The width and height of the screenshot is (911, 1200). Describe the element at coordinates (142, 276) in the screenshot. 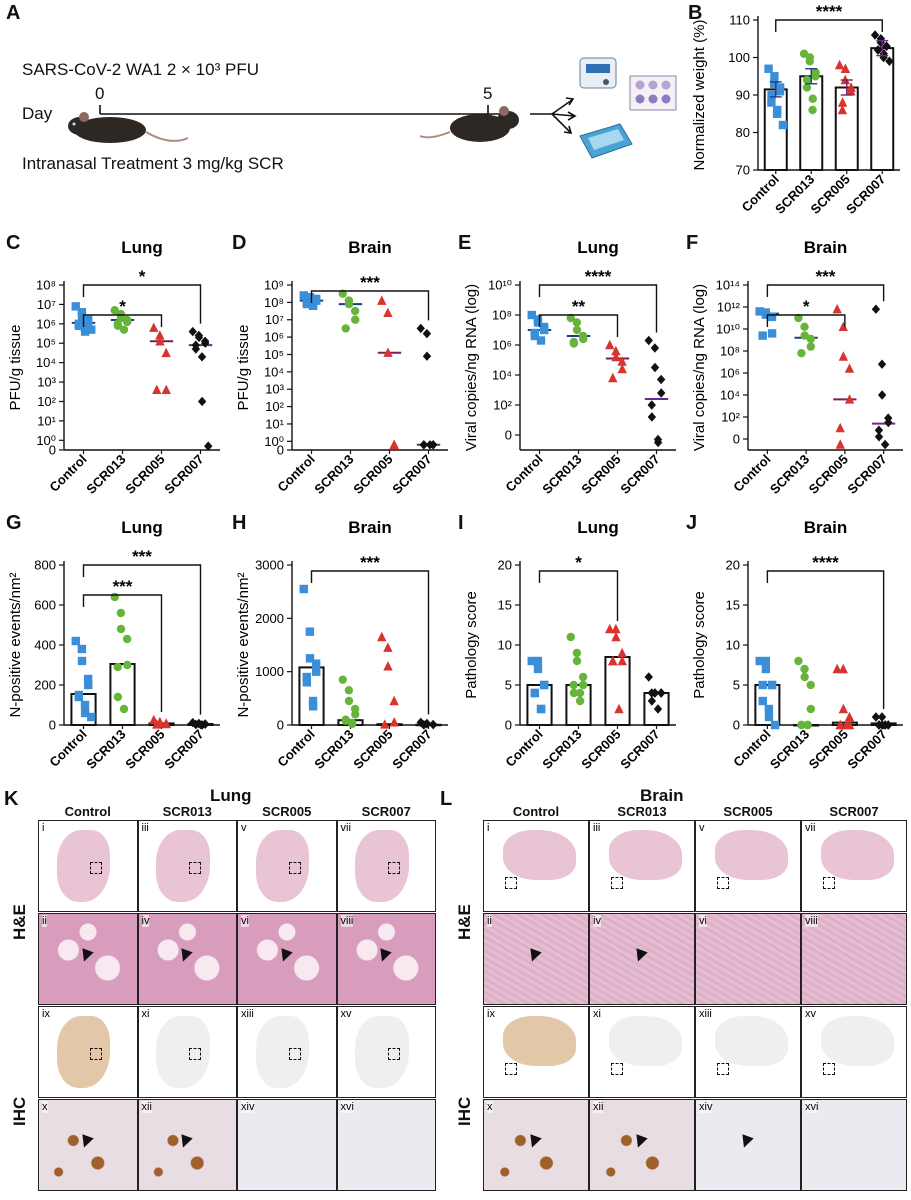

I see `significance-label: *` at that location.